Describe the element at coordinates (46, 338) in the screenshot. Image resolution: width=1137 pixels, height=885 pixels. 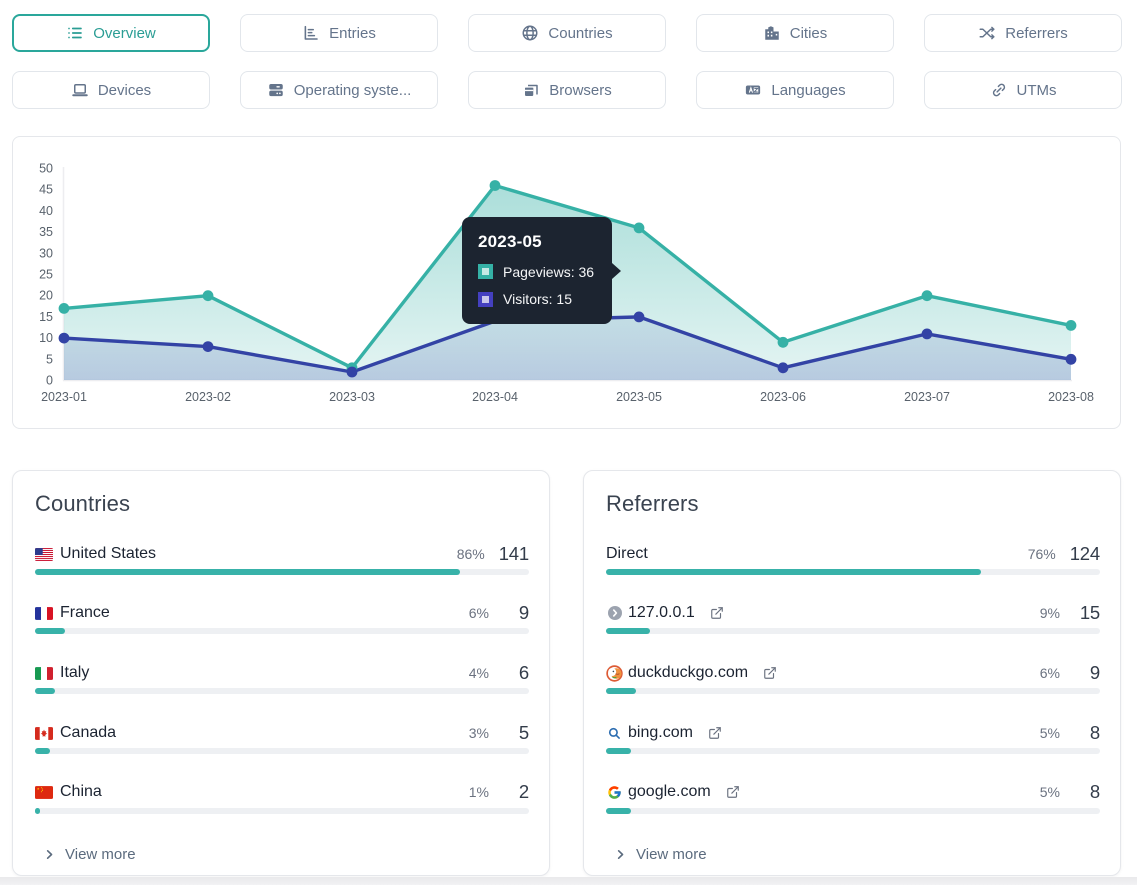
I see `svg-text: 10` at that location.